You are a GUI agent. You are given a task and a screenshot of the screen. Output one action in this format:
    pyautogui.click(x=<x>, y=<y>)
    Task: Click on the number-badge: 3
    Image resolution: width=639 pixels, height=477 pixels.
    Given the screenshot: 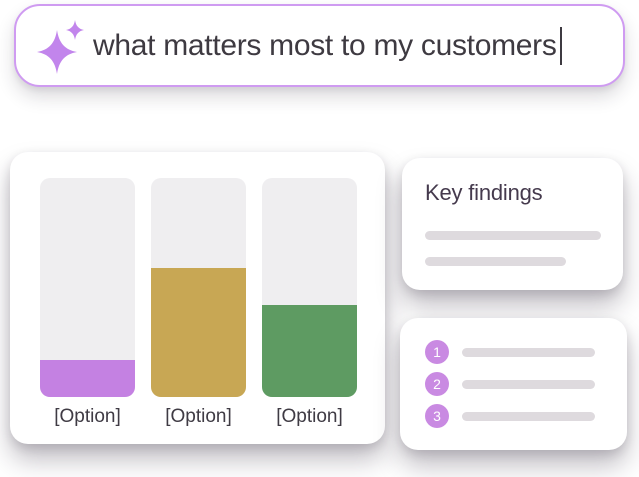 What is the action you would take?
    pyautogui.click(x=437, y=416)
    